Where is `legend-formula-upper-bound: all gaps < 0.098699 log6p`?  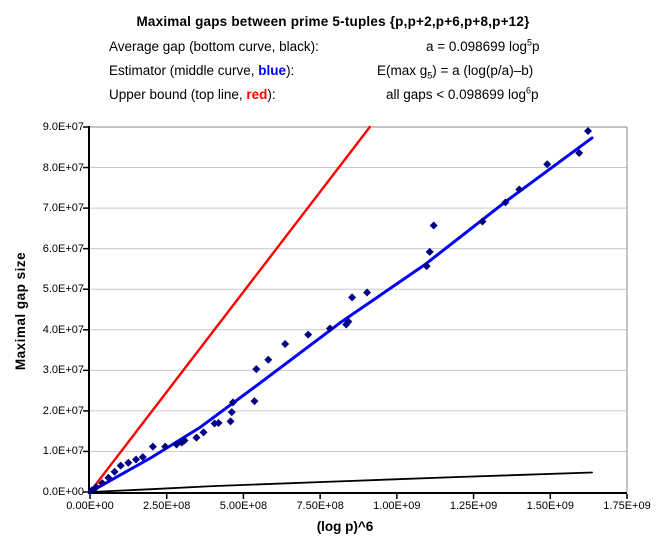 legend-formula-upper-bound: all gaps < 0.098699 log6p is located at coordinates (462, 93).